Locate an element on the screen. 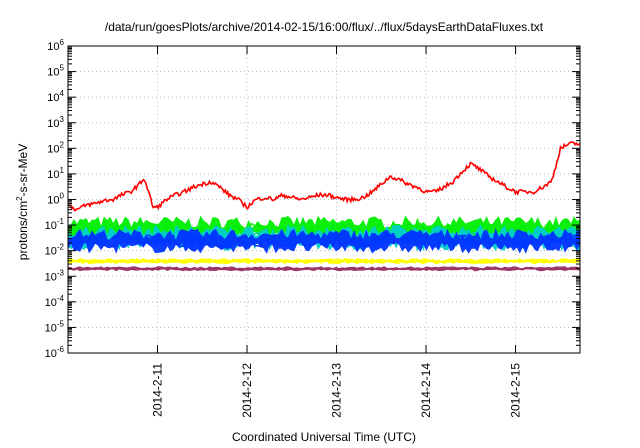 The image size is (640, 448). y-axis-label-sup: 2 is located at coordinates (19, 198).